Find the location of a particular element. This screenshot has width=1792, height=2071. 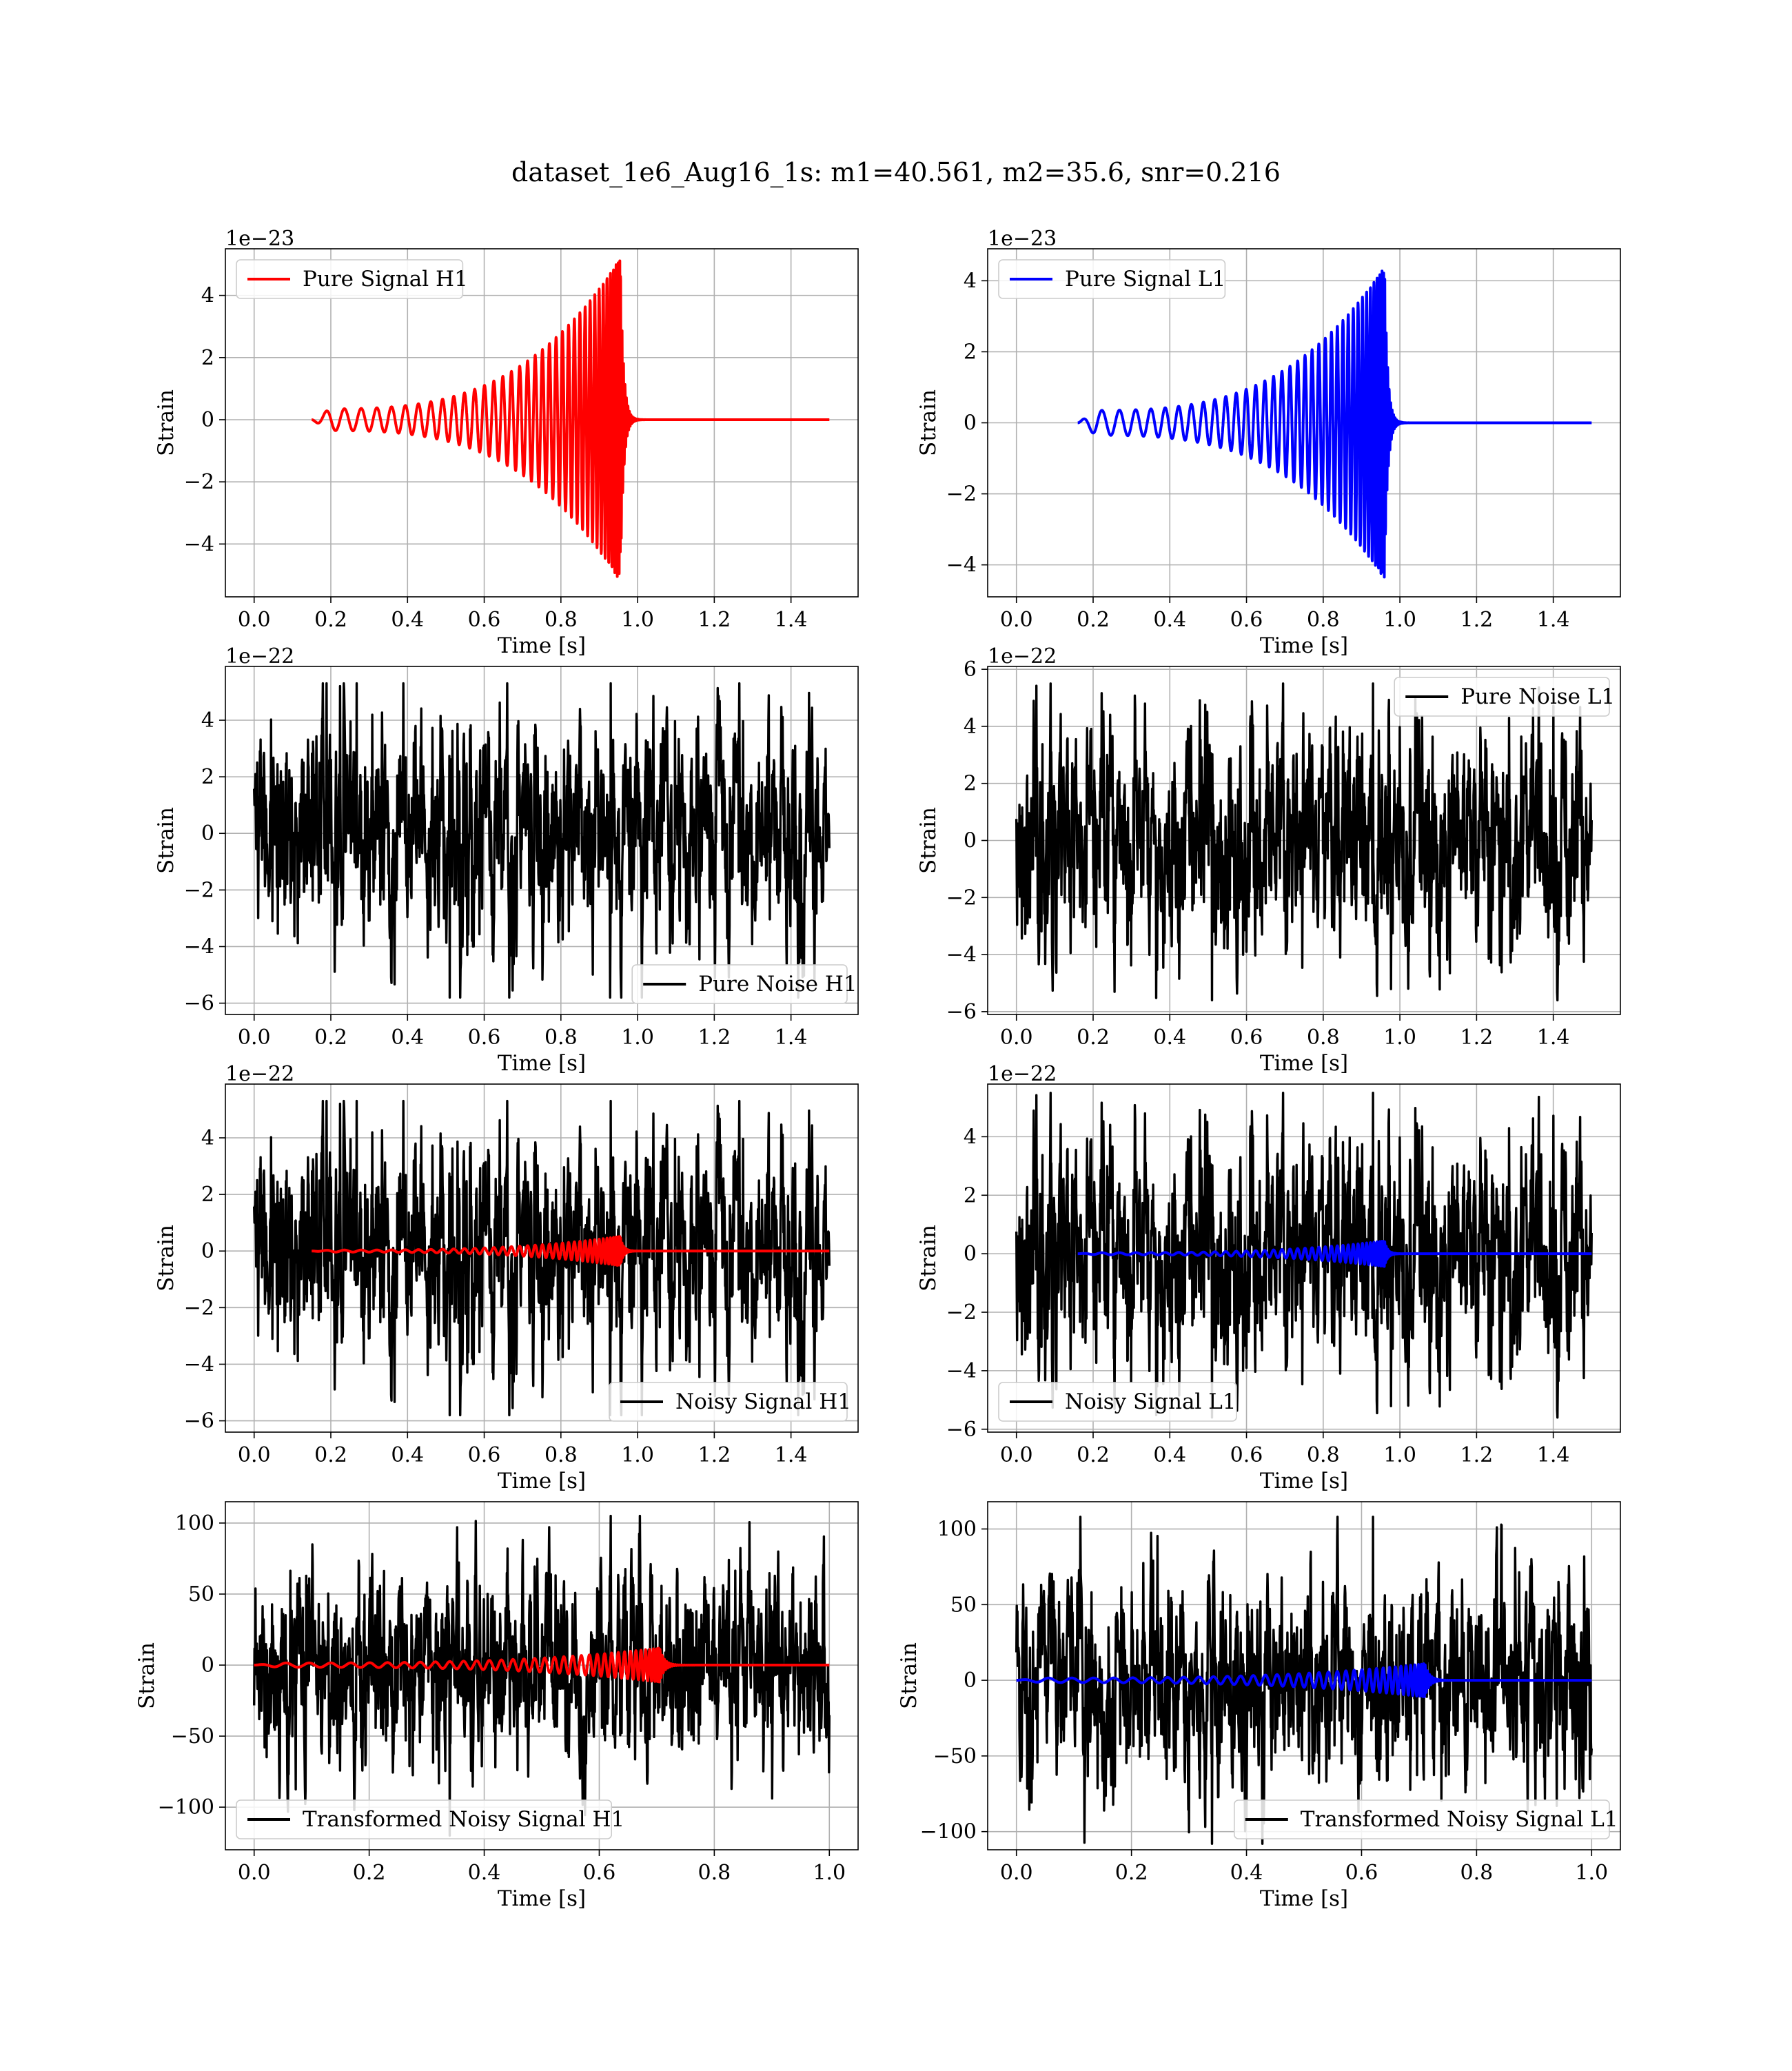

legend: Pure Signal L1 is located at coordinates (1112, 279).